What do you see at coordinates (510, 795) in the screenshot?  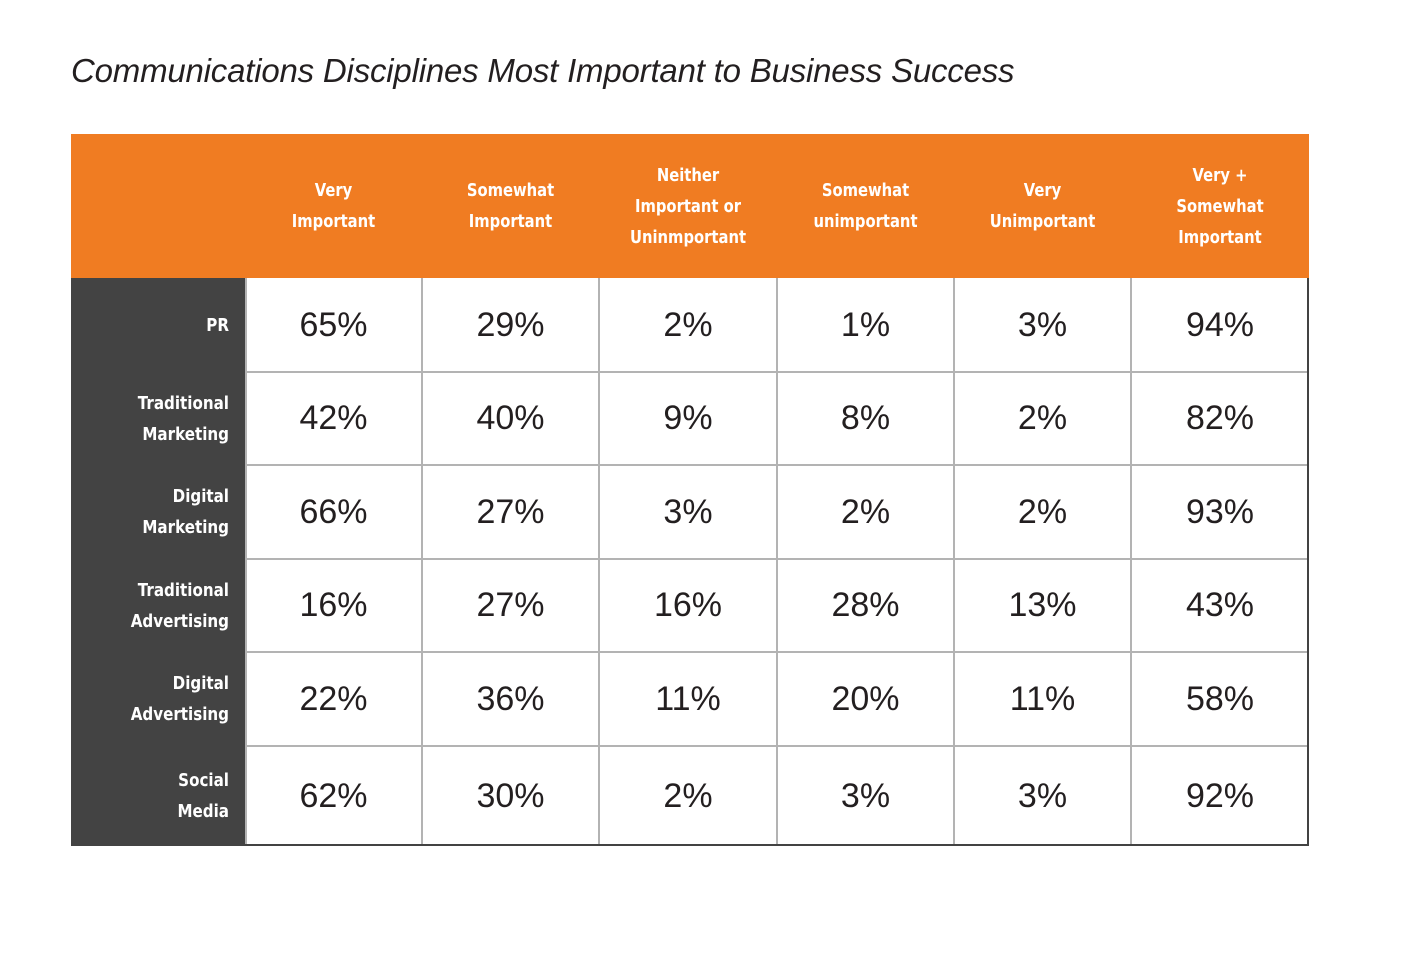 I see `table-cell: 30%` at bounding box center [510, 795].